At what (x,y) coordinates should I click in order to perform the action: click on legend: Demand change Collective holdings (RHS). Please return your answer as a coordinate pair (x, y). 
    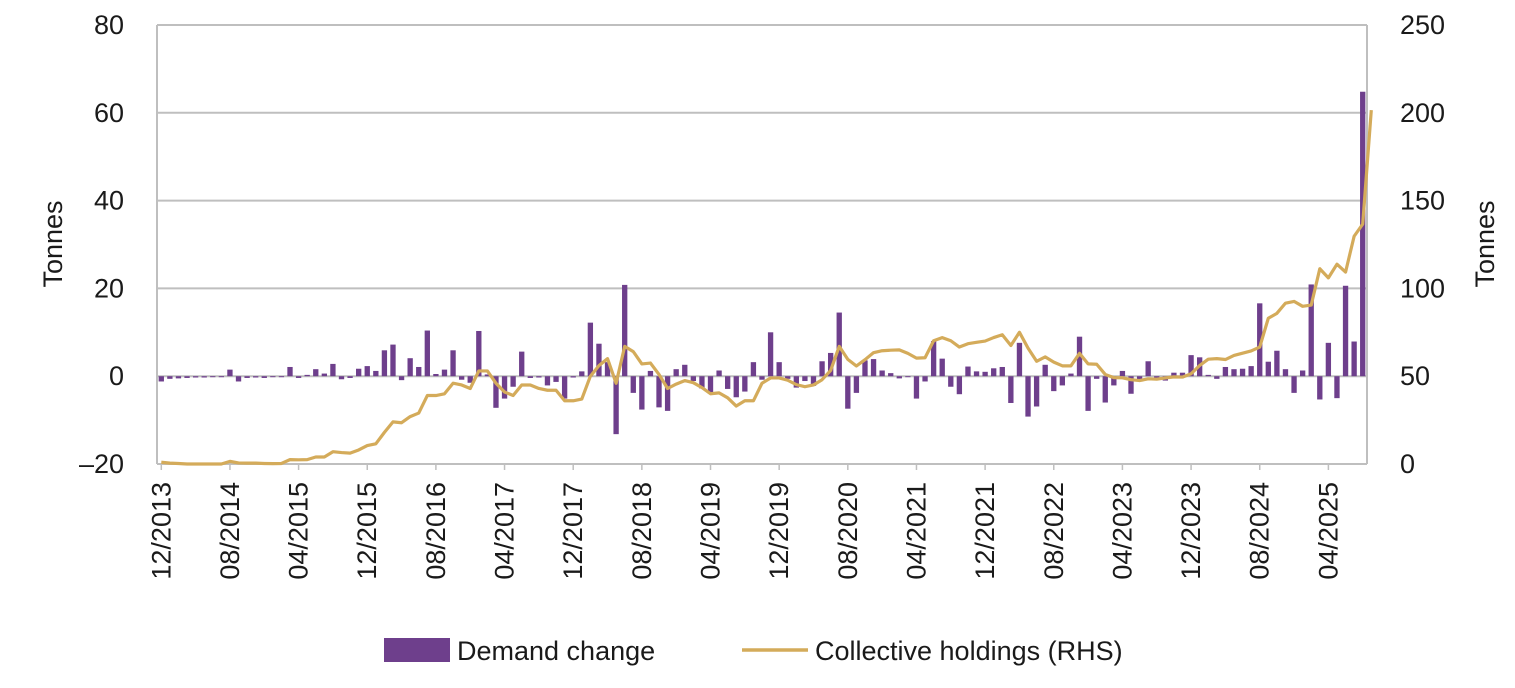
    Looking at the image, I should click on (753, 651).